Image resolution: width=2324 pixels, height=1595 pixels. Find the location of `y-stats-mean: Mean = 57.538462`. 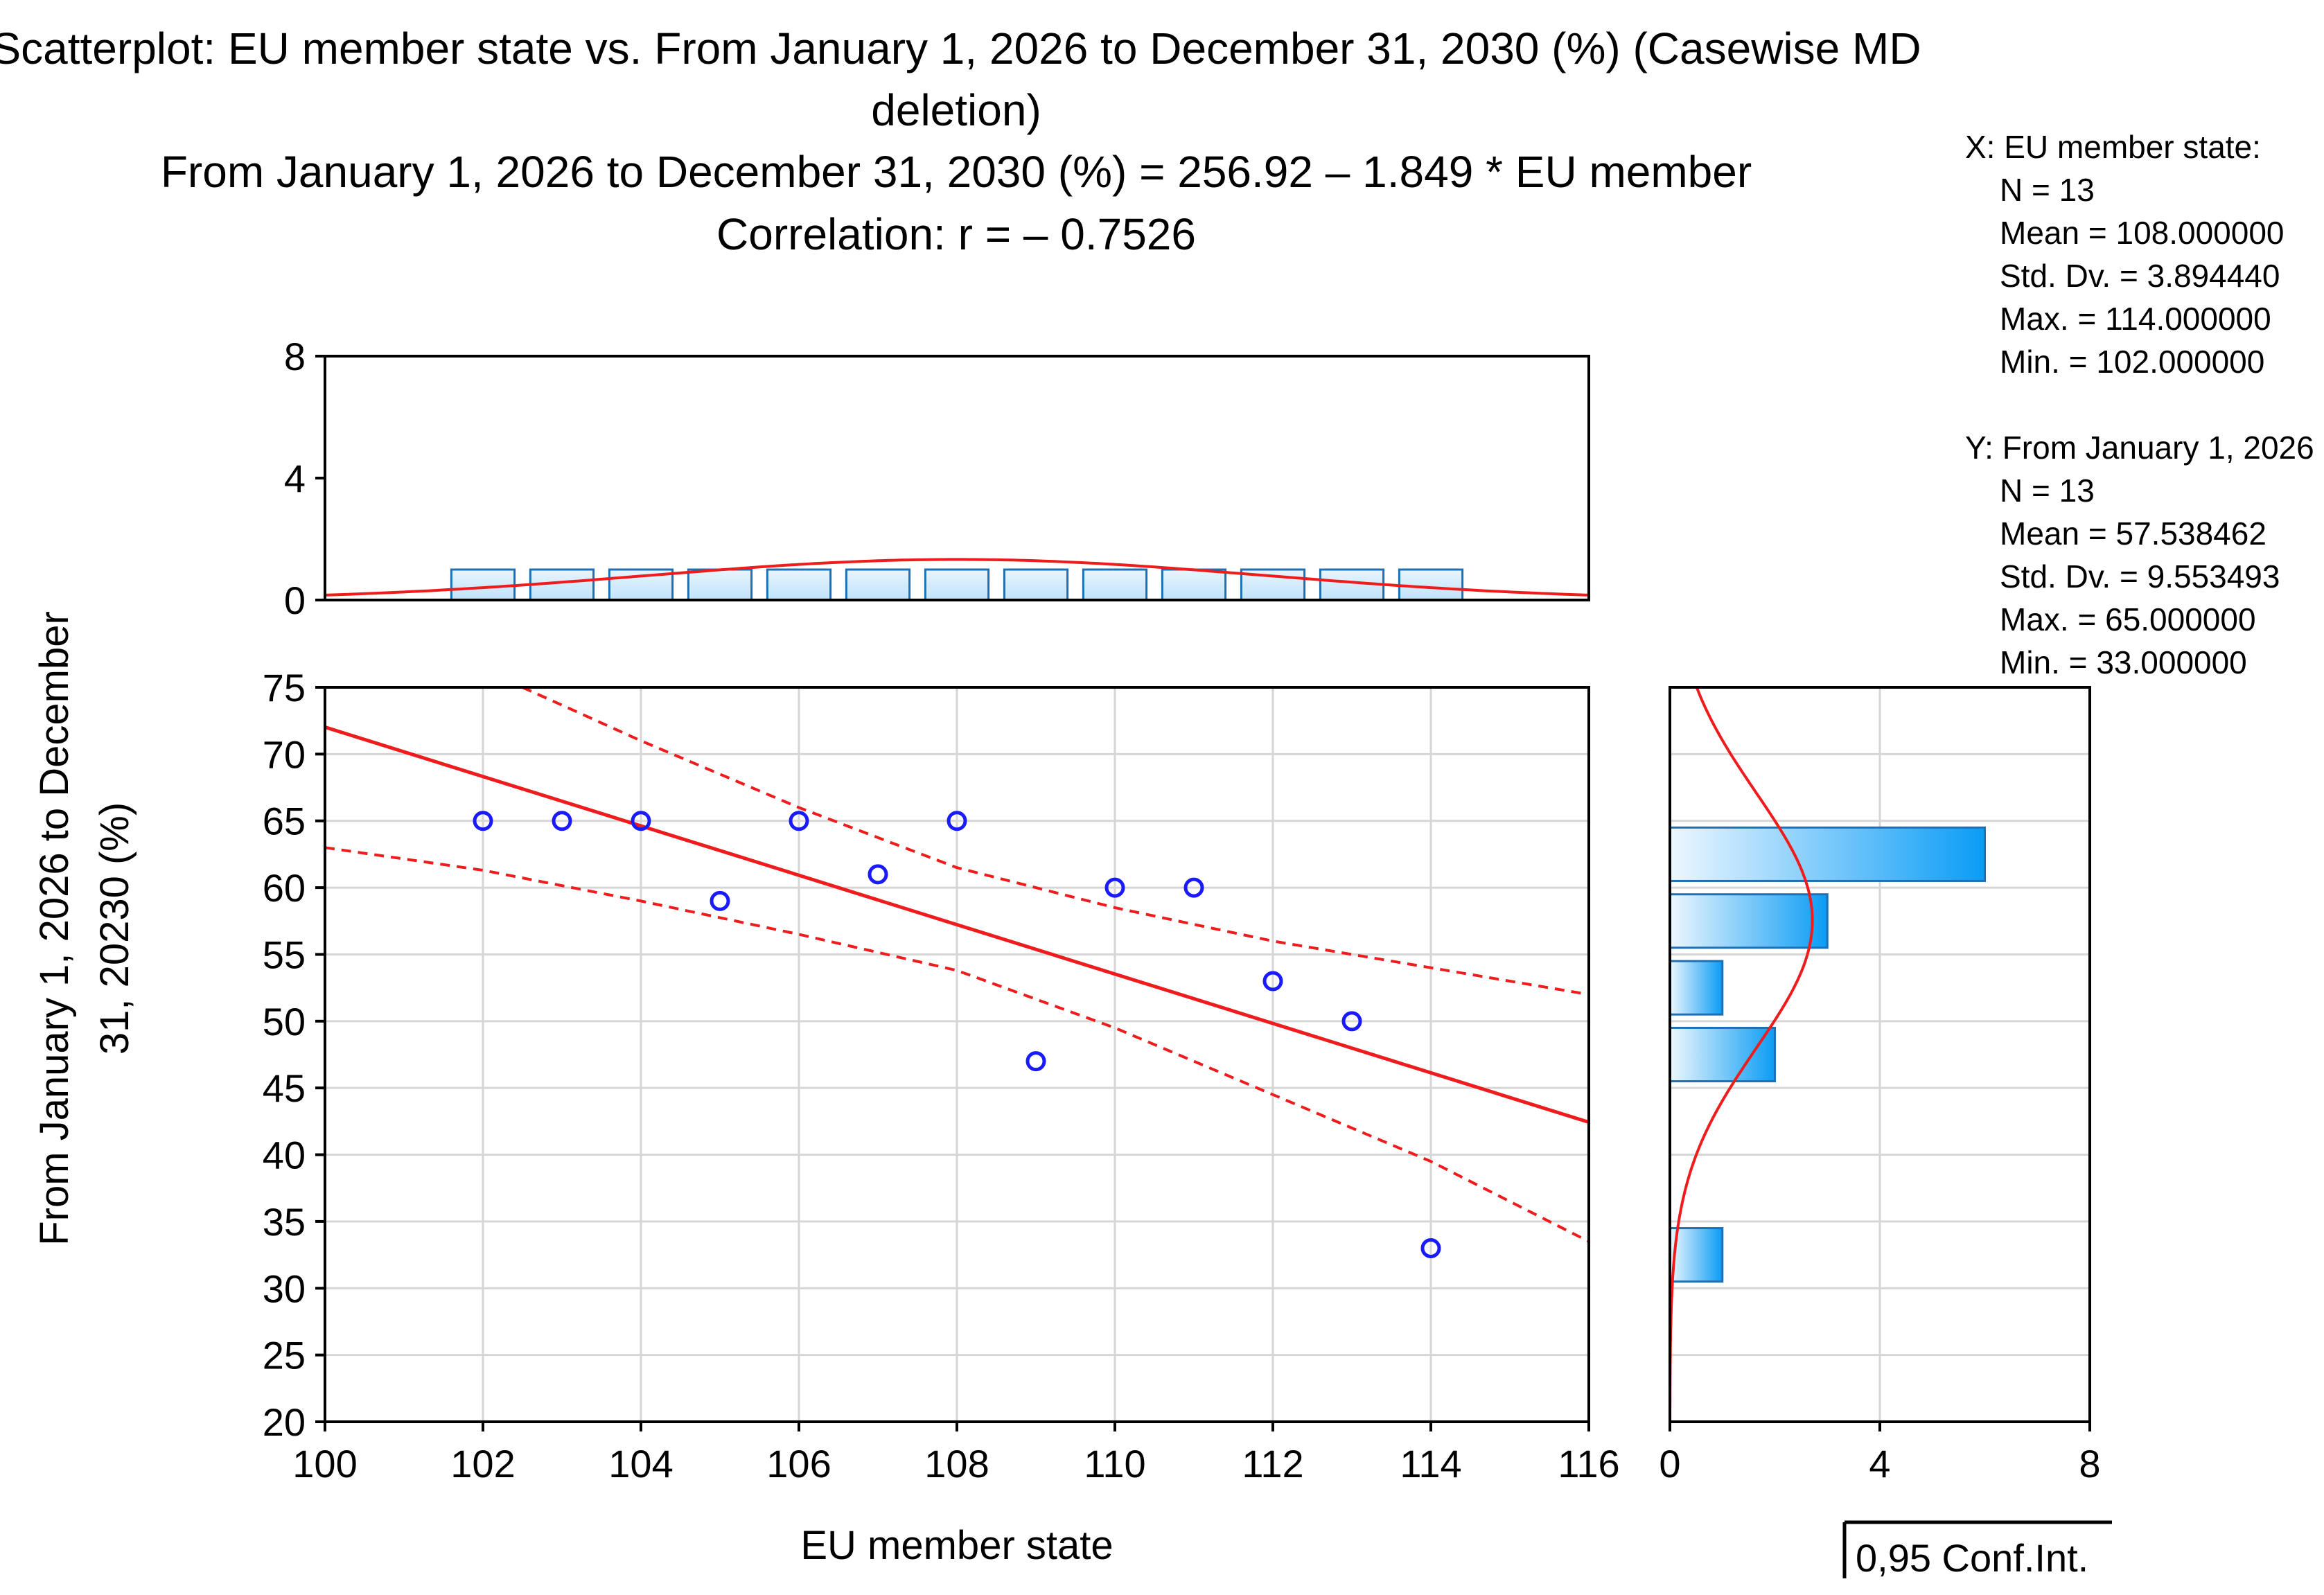

y-stats-mean: Mean = 57.538462 is located at coordinates (2133, 533).